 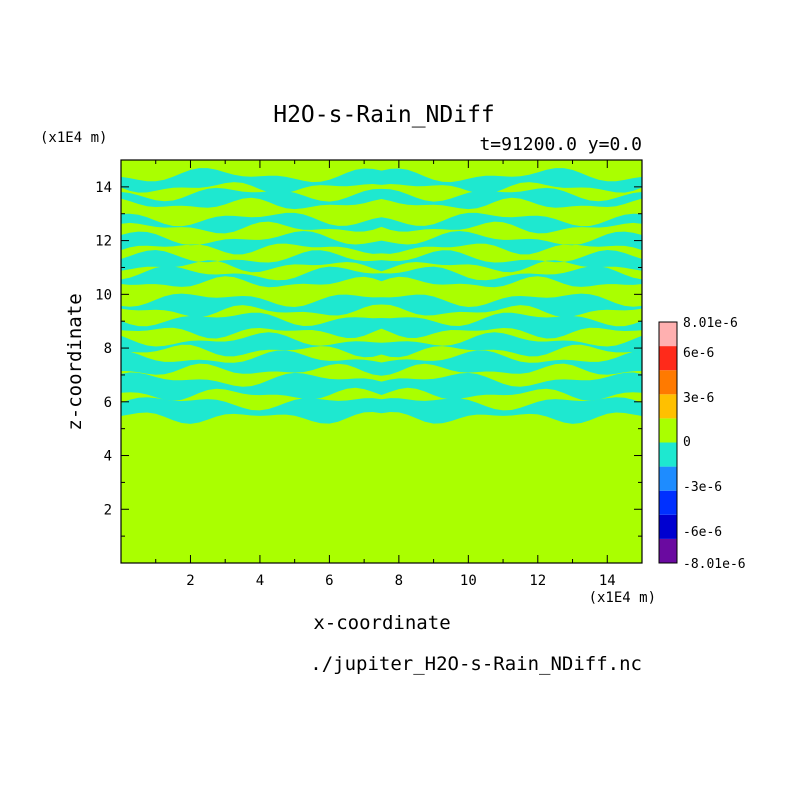 What do you see at coordinates (381, 623) in the screenshot?
I see `x-axis-label: x-coordinate` at bounding box center [381, 623].